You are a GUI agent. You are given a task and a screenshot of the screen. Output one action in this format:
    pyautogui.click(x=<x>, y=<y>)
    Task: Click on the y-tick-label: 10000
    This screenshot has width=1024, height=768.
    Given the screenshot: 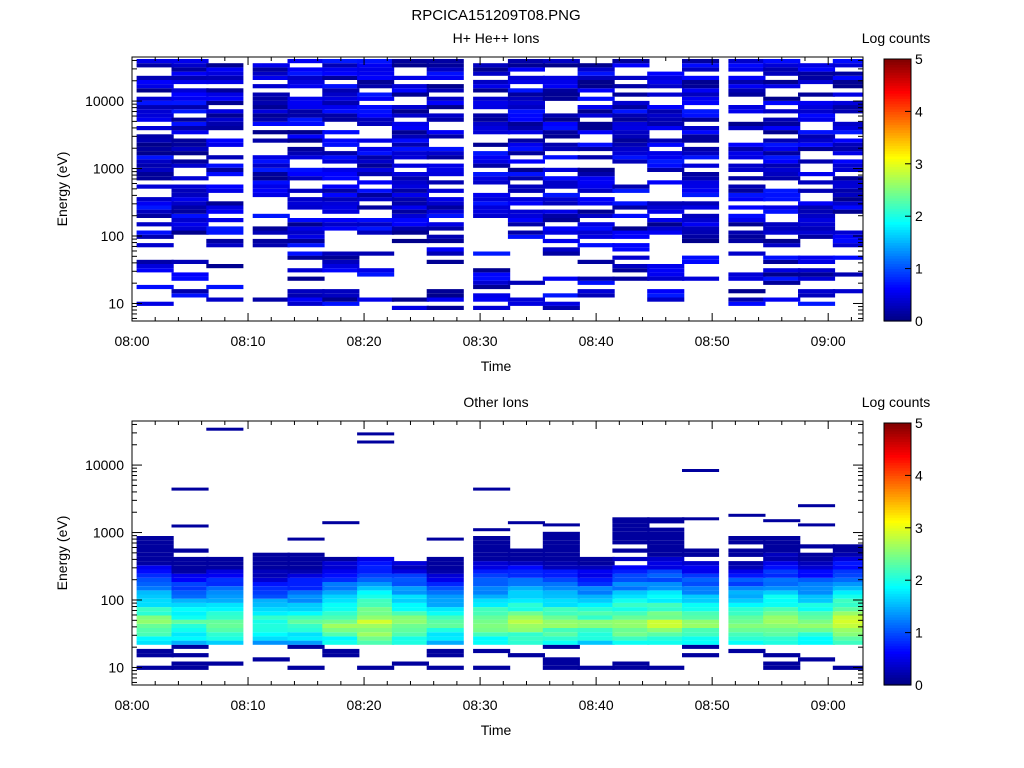 What is the action you would take?
    pyautogui.click(x=104, y=465)
    